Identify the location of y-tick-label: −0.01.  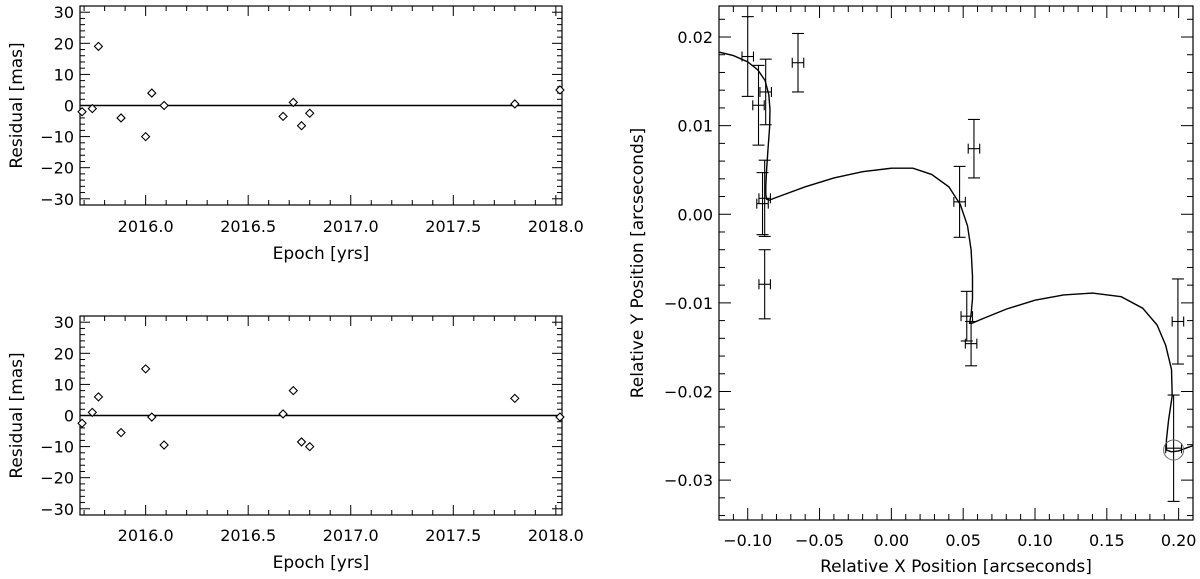
(688, 303).